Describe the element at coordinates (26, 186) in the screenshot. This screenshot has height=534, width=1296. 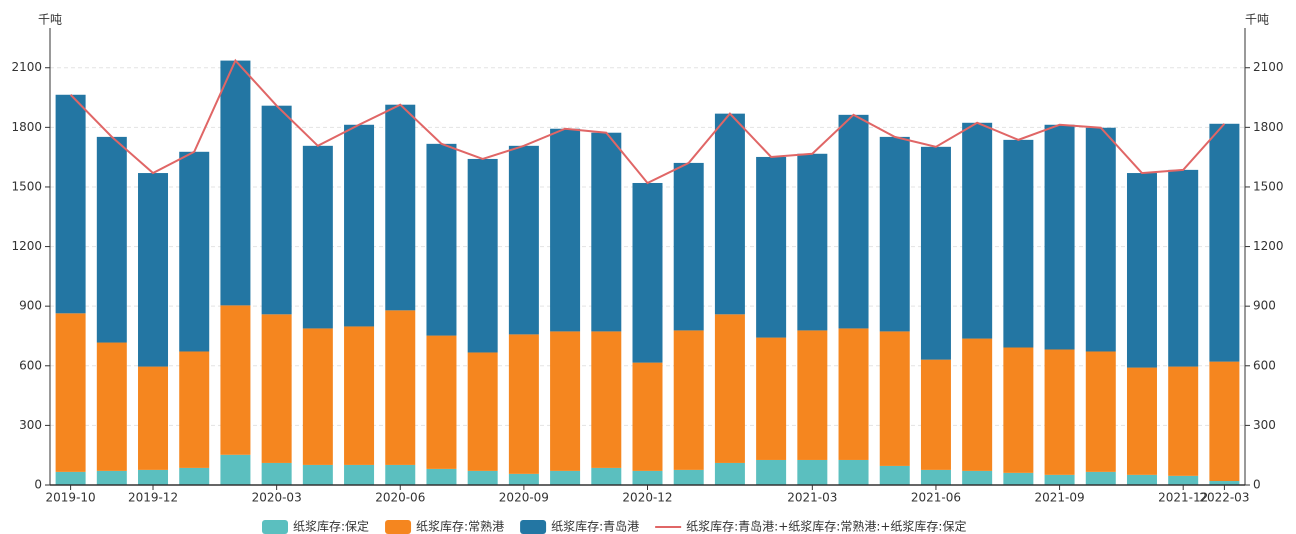
I see `y-tick-label: 1500` at that location.